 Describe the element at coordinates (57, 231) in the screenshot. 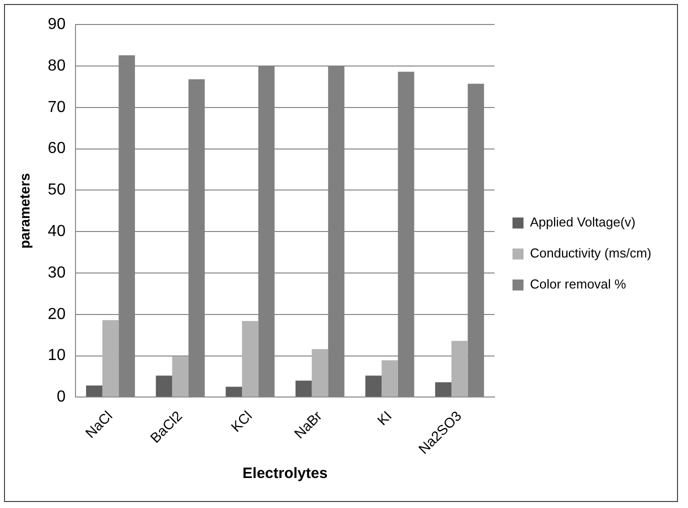

I see `y-tick-label: 40` at that location.